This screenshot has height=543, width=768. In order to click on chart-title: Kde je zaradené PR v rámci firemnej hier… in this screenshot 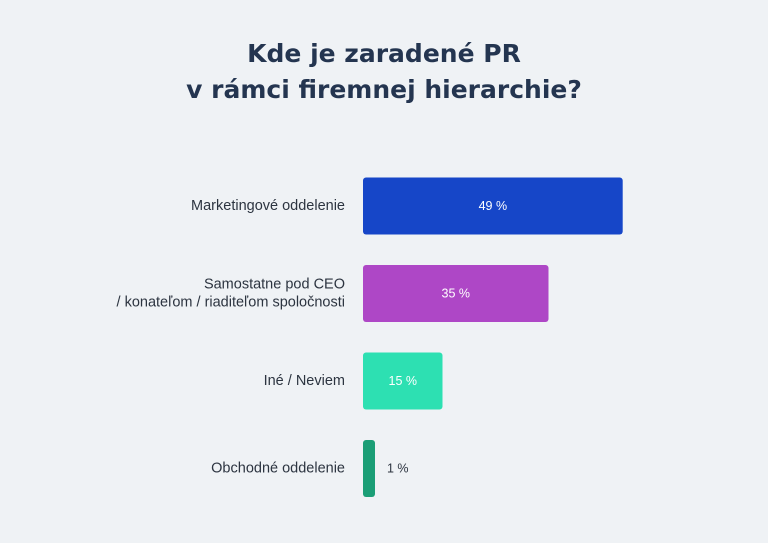, I will do `click(384, 72)`.